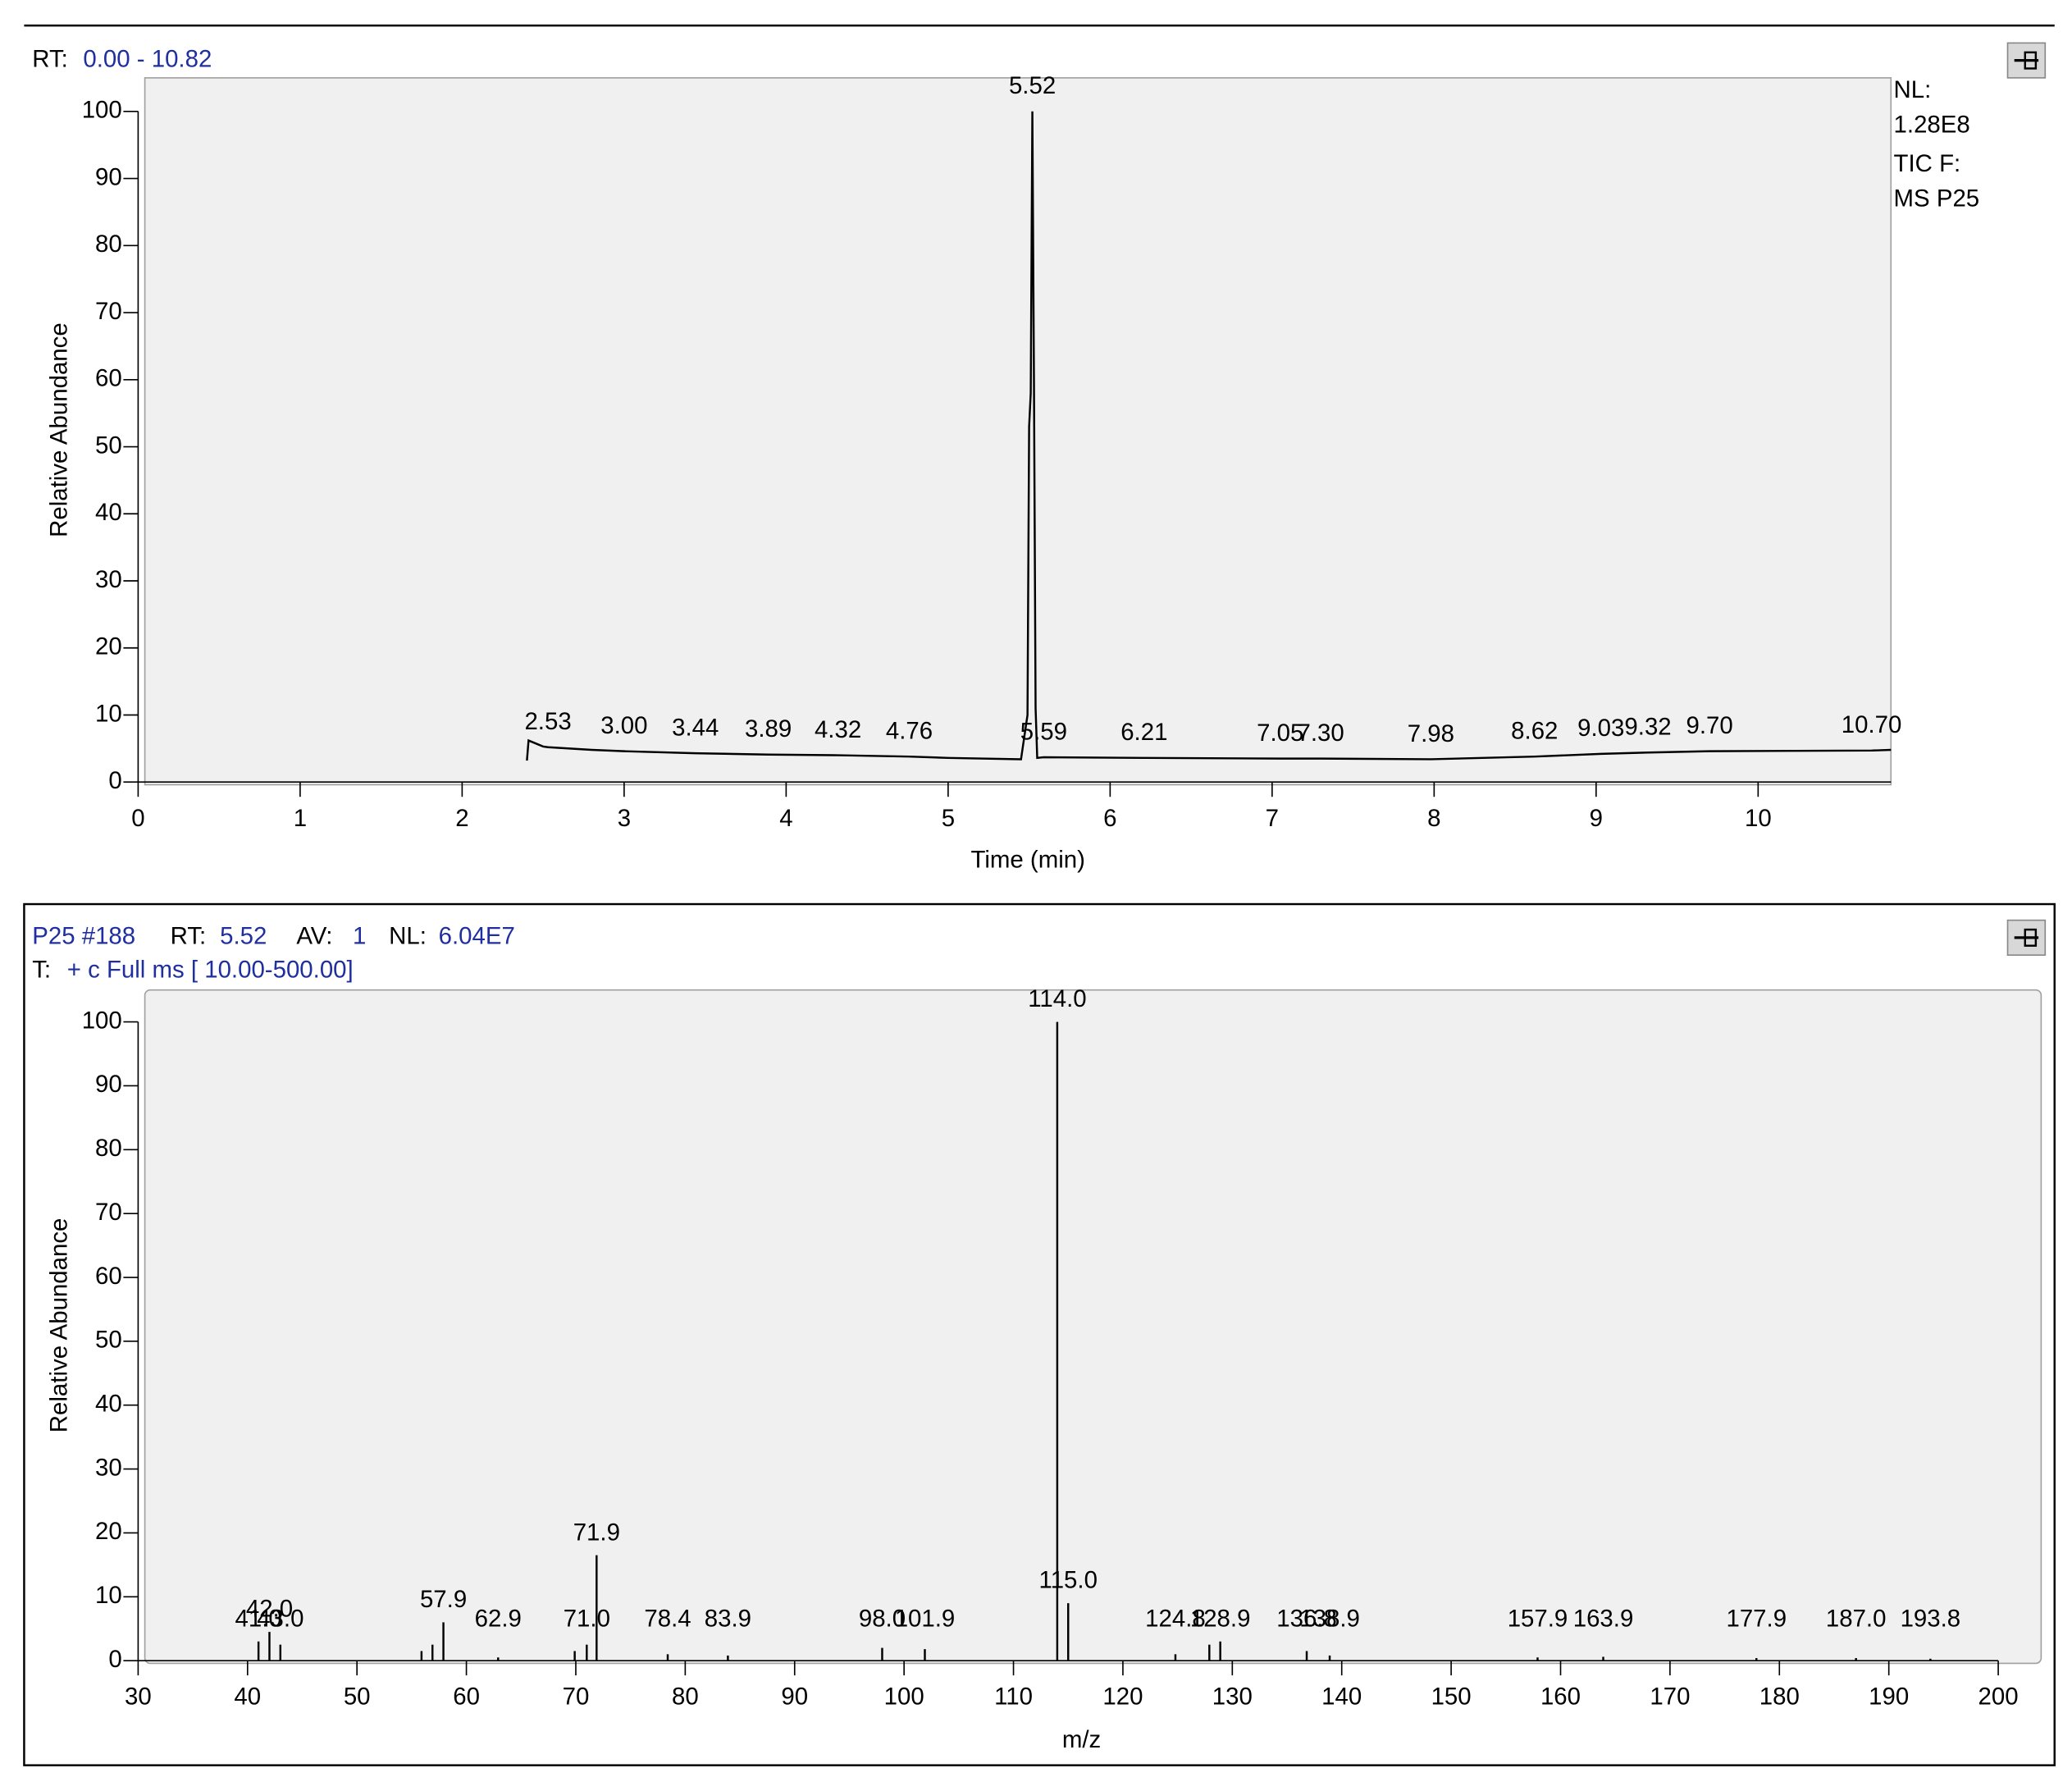 This screenshot has width=2072, height=1768. Describe the element at coordinates (1014, 1697) in the screenshot. I see `x-tick-label: 110` at that location.